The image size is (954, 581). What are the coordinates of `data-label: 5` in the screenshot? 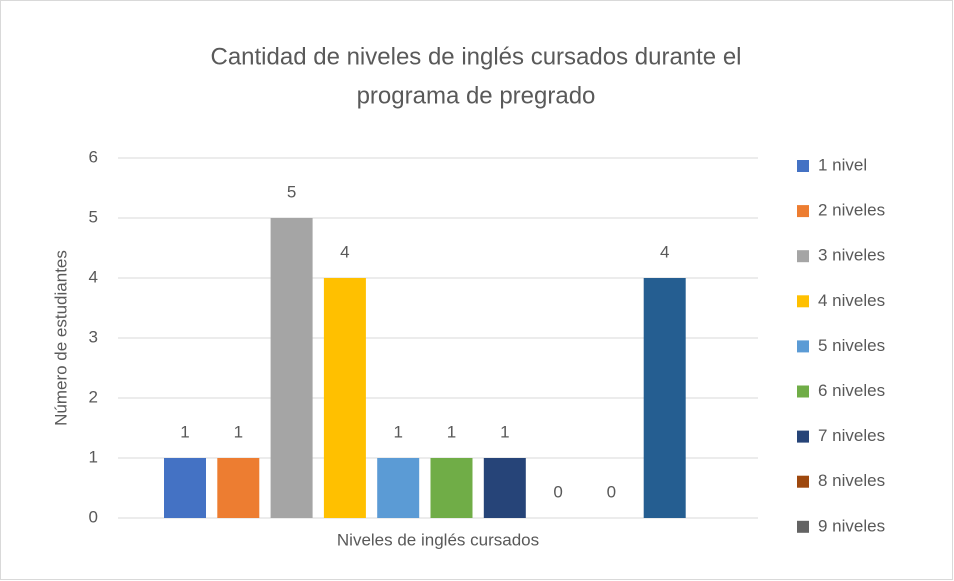 It's located at (291, 191).